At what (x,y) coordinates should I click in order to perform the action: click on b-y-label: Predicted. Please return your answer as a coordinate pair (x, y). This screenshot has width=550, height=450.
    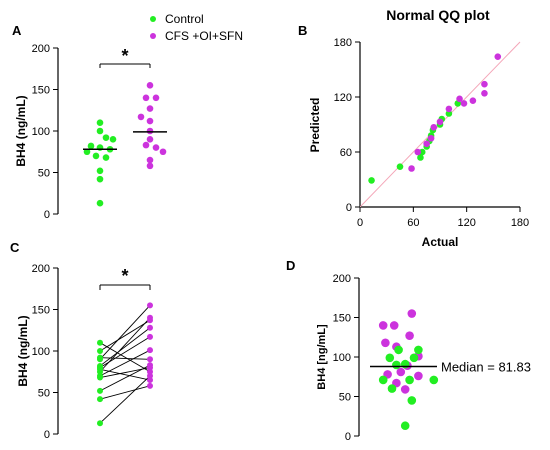
    Looking at the image, I should click on (315, 125).